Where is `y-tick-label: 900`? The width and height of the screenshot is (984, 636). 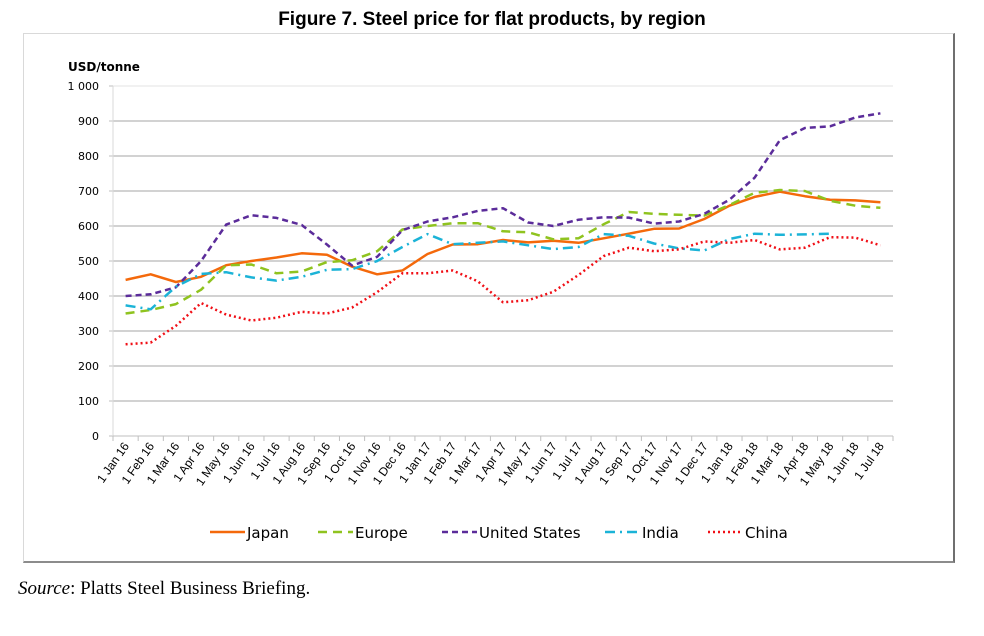 y-tick-label: 900 is located at coordinates (88, 121).